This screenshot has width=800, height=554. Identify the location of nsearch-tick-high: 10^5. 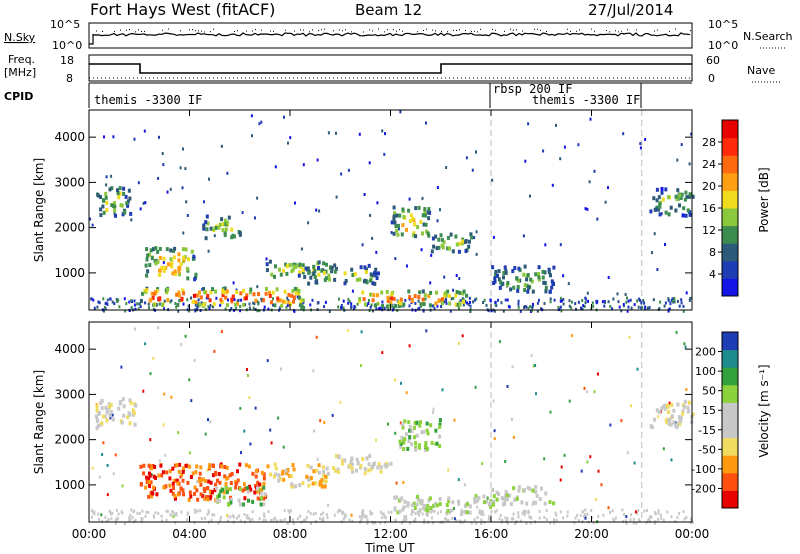
(723, 24).